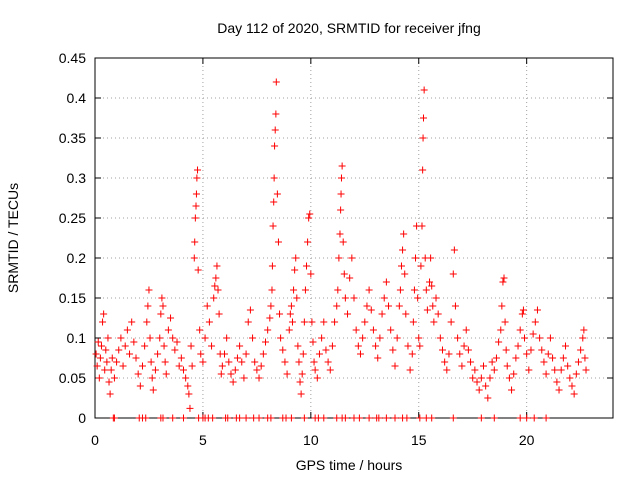 The image size is (640, 480). I want to click on x-tick-label: 15, so click(419, 440).